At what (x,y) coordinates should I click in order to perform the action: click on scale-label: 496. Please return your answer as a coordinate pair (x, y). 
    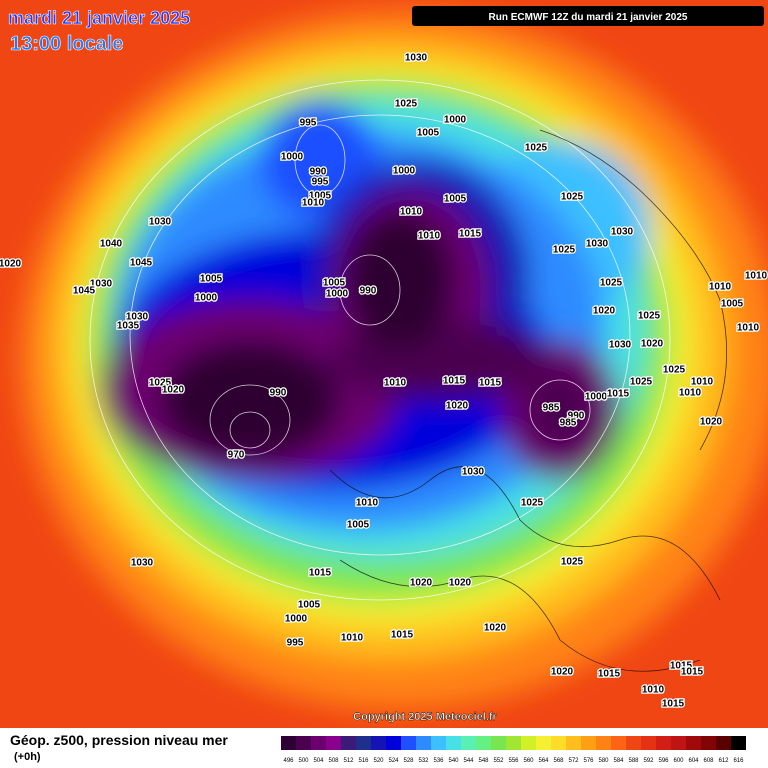
    Looking at the image, I should click on (288, 761).